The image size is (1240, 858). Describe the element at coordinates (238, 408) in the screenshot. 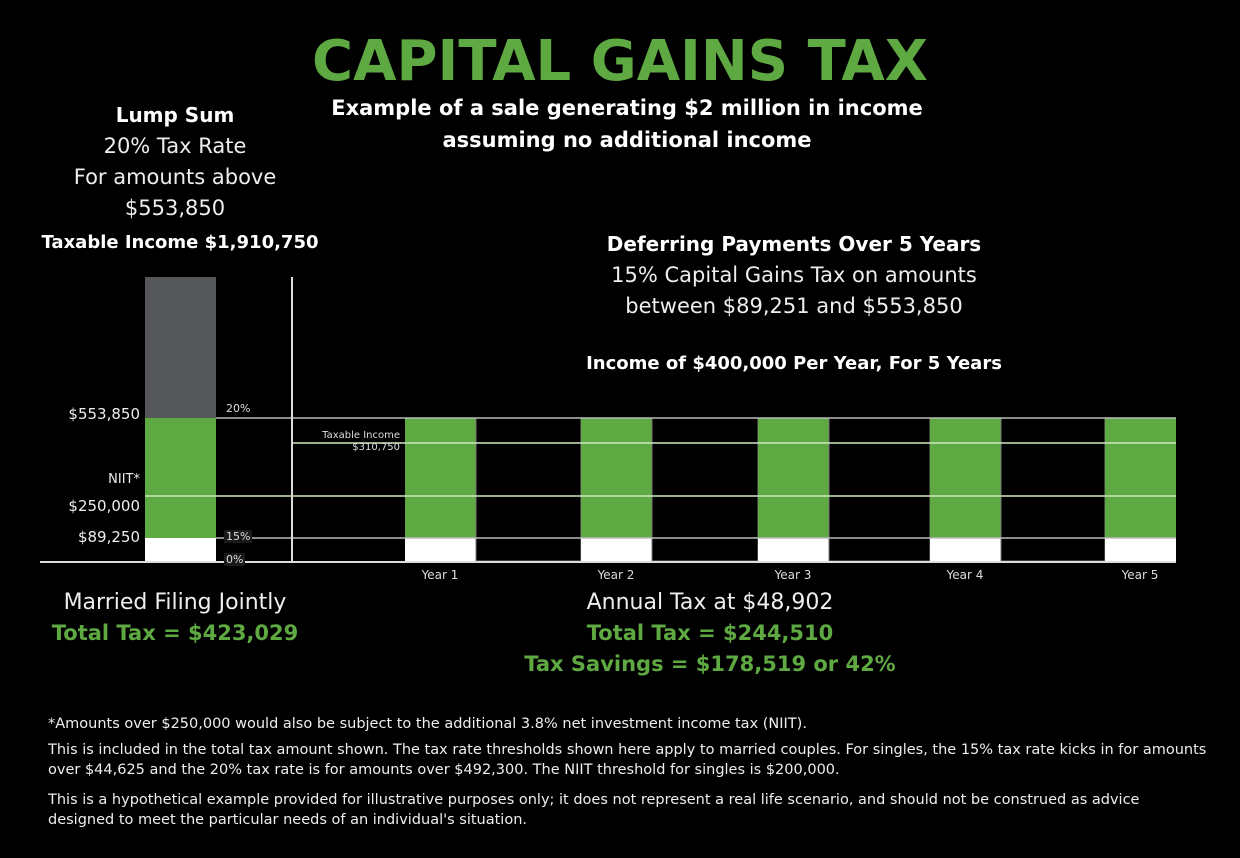

I see `rate-label-20: 20%` at that location.